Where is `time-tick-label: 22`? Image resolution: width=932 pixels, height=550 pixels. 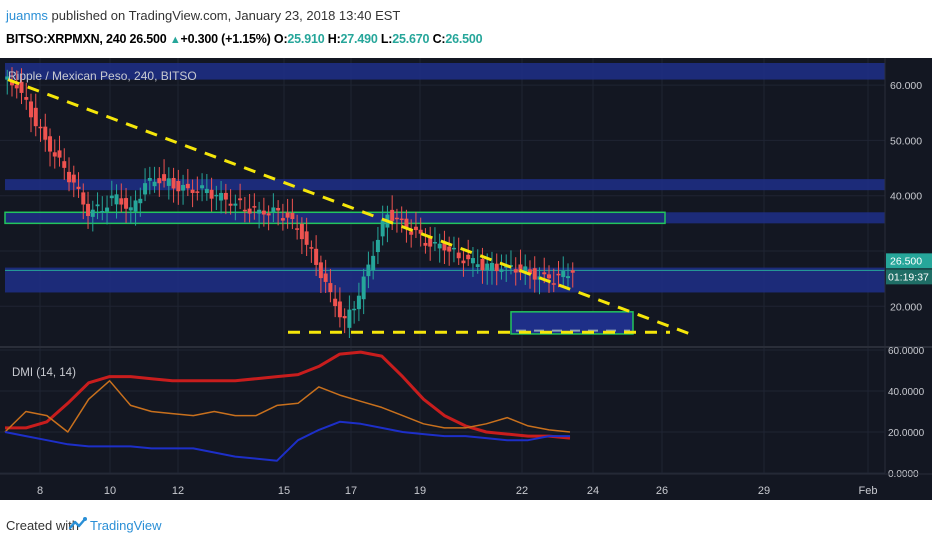 time-tick-label: 22 is located at coordinates (522, 491).